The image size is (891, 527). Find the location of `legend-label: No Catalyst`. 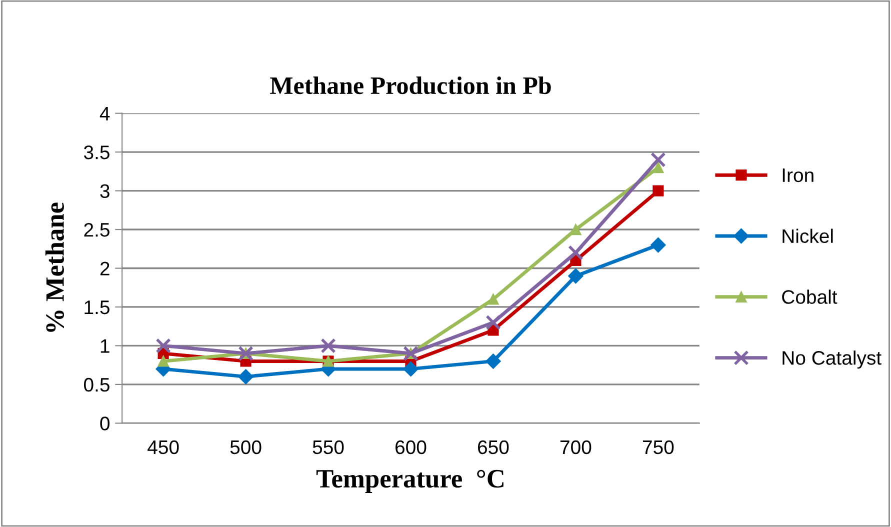

legend-label: No Catalyst is located at coordinates (832, 359).